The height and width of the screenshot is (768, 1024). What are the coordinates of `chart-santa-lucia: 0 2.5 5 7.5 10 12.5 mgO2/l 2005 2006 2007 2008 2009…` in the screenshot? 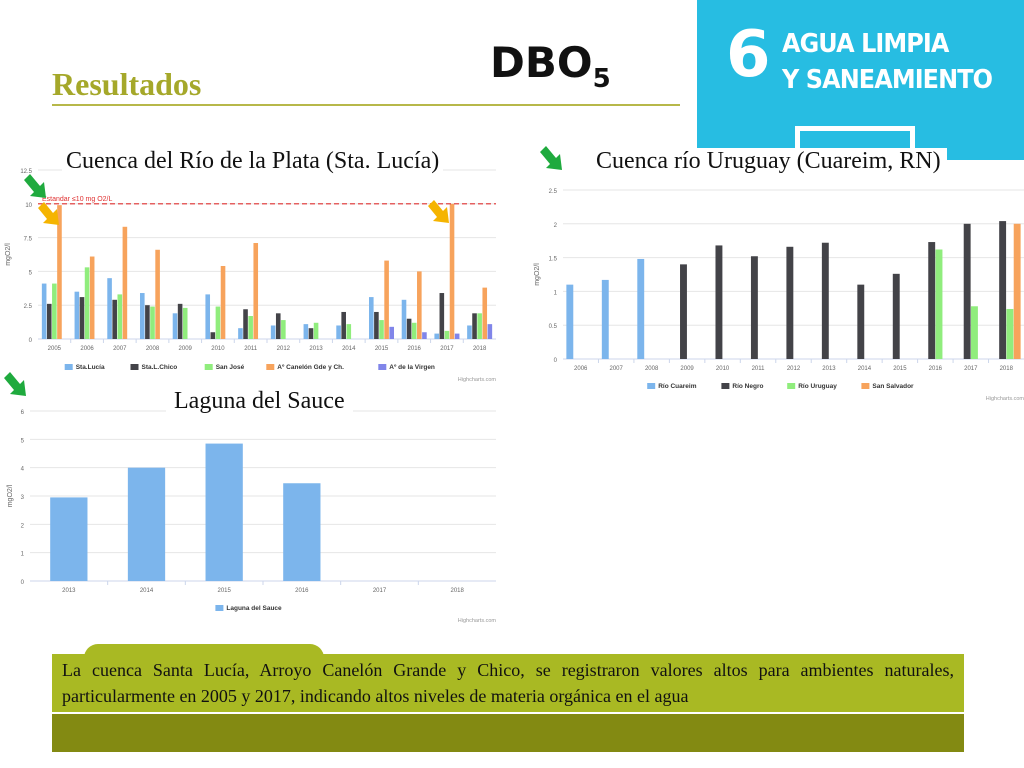 It's located at (251, 276).